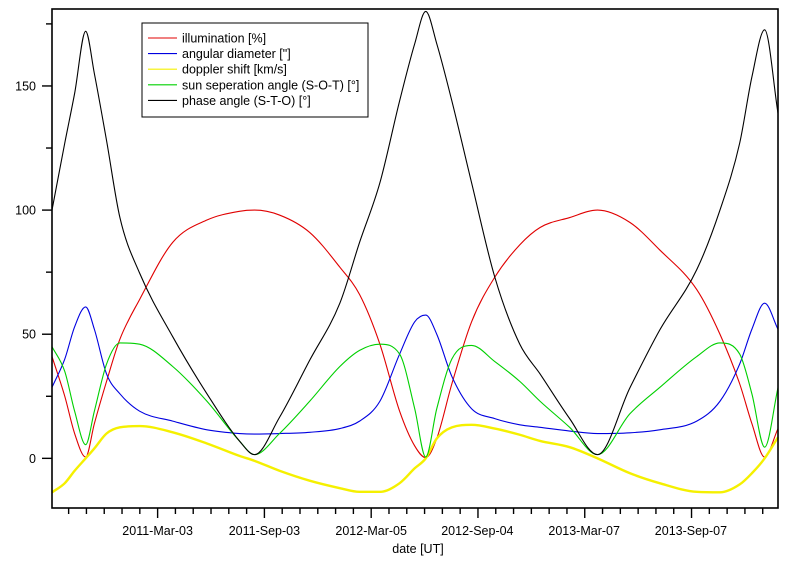 The width and height of the screenshot is (800, 567). I want to click on y-tick-label: 100, so click(25, 211).